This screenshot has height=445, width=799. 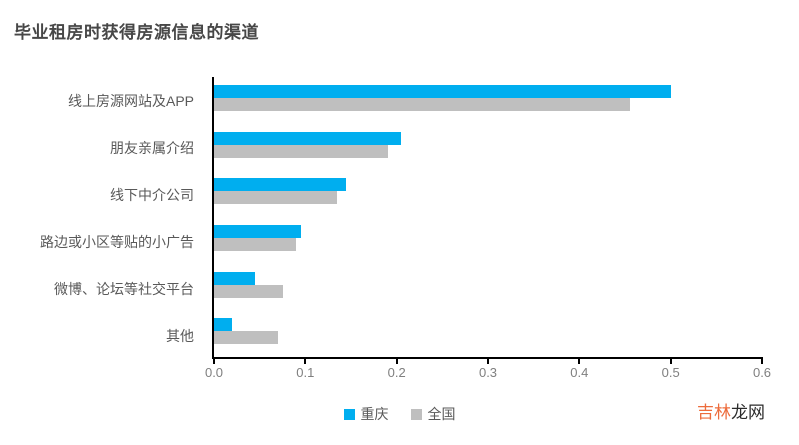 I want to click on x-axis-tick-labels: 0.0 0.1 0.2 0.3 0.4 0.5 0.6, so click(x=488, y=374).